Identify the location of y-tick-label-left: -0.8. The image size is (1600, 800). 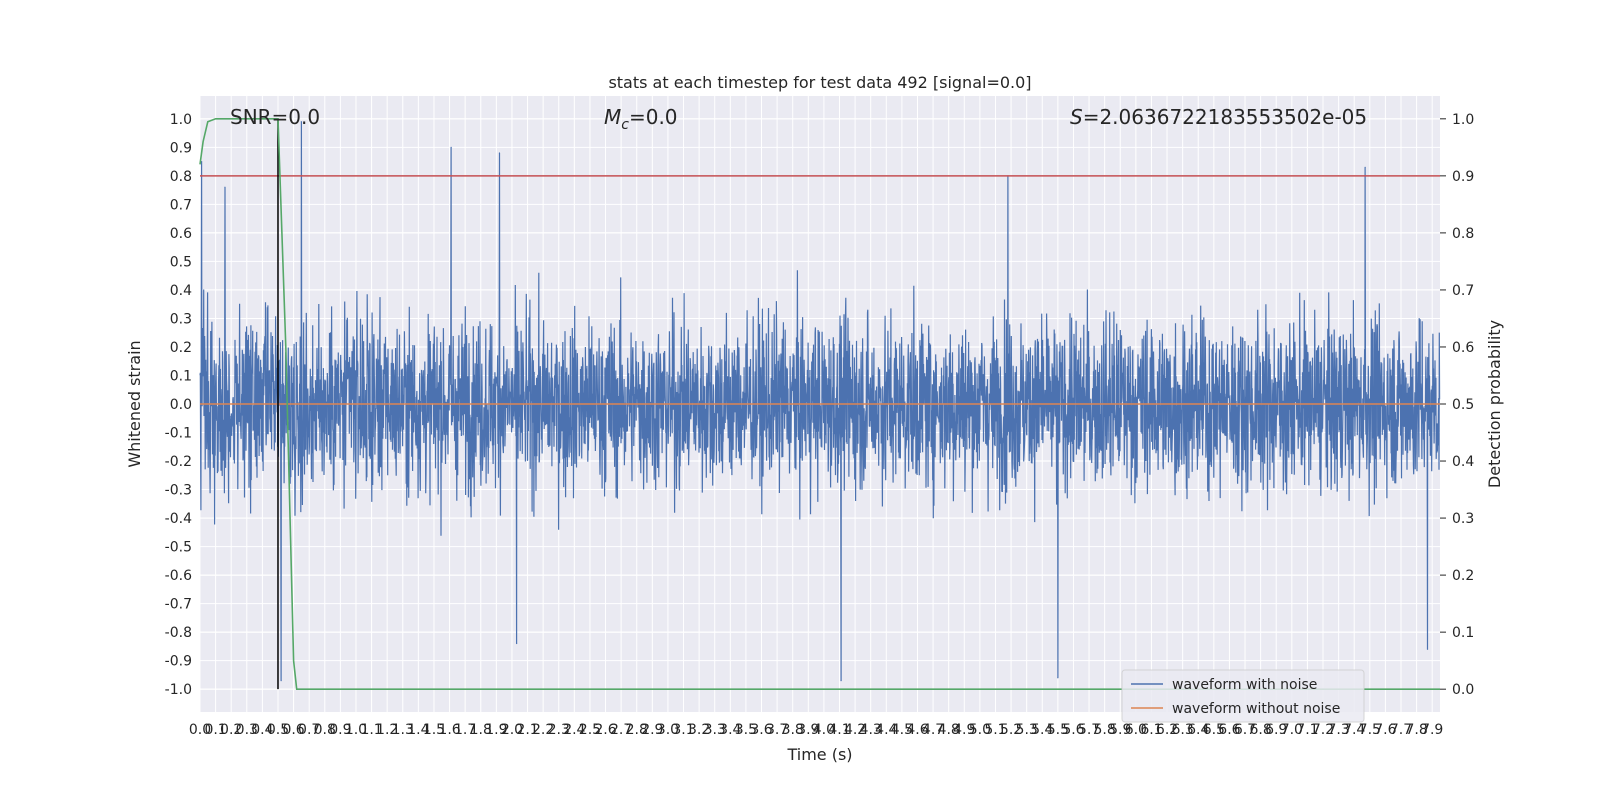
(178, 633).